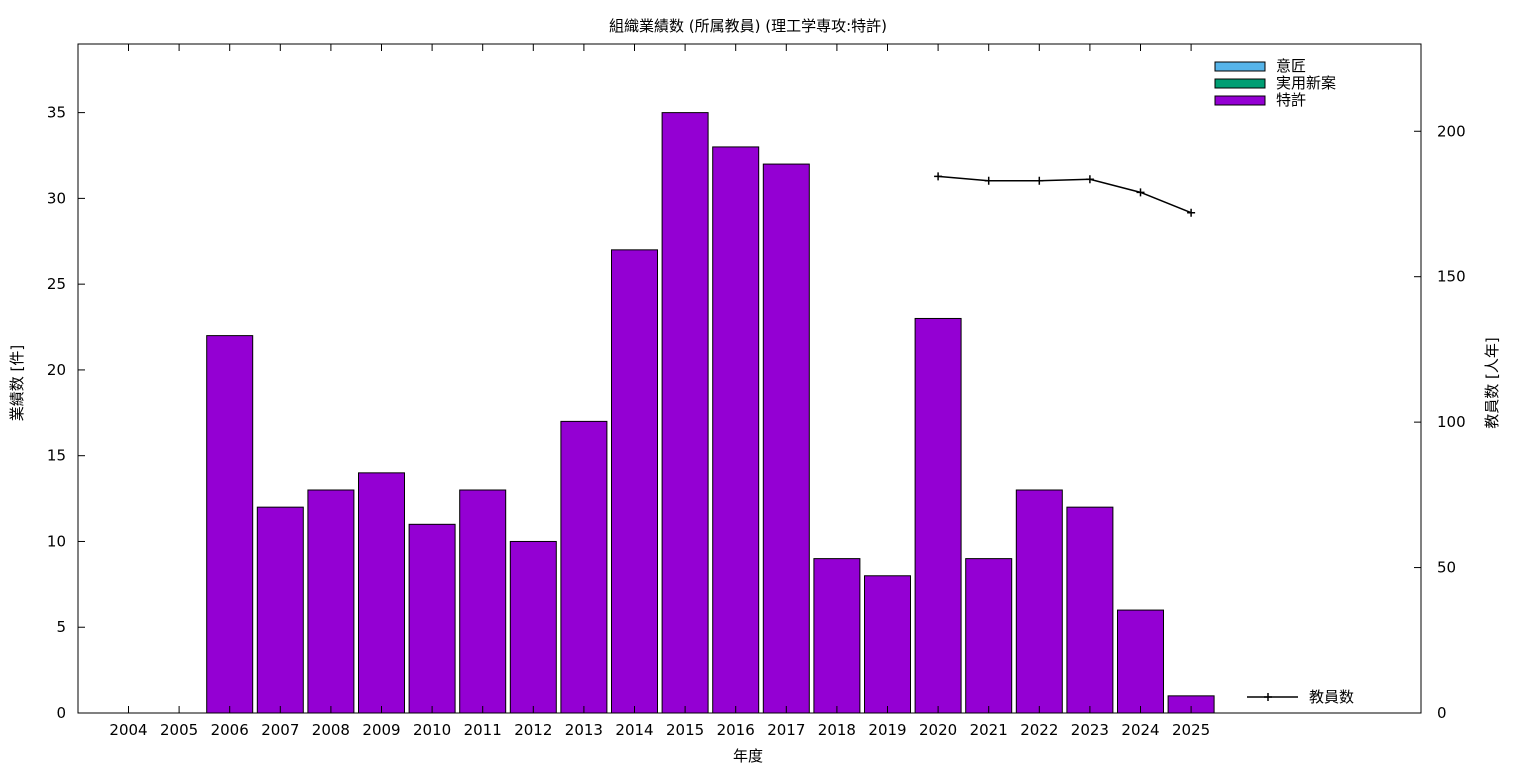  I want to click on legend-label-意匠: 意匠, so click(1291, 66).